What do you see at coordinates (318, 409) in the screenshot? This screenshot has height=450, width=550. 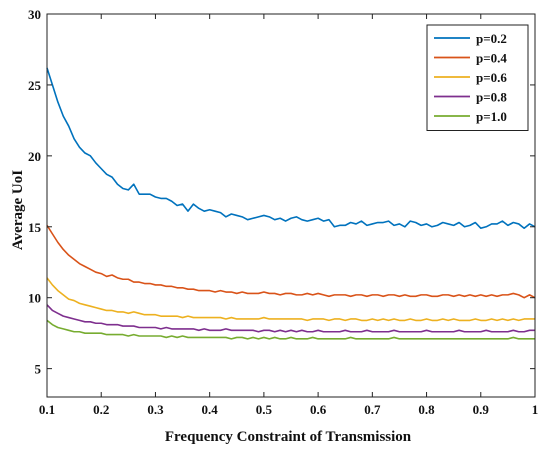 I see `x-tick-label: 0.6` at bounding box center [318, 409].